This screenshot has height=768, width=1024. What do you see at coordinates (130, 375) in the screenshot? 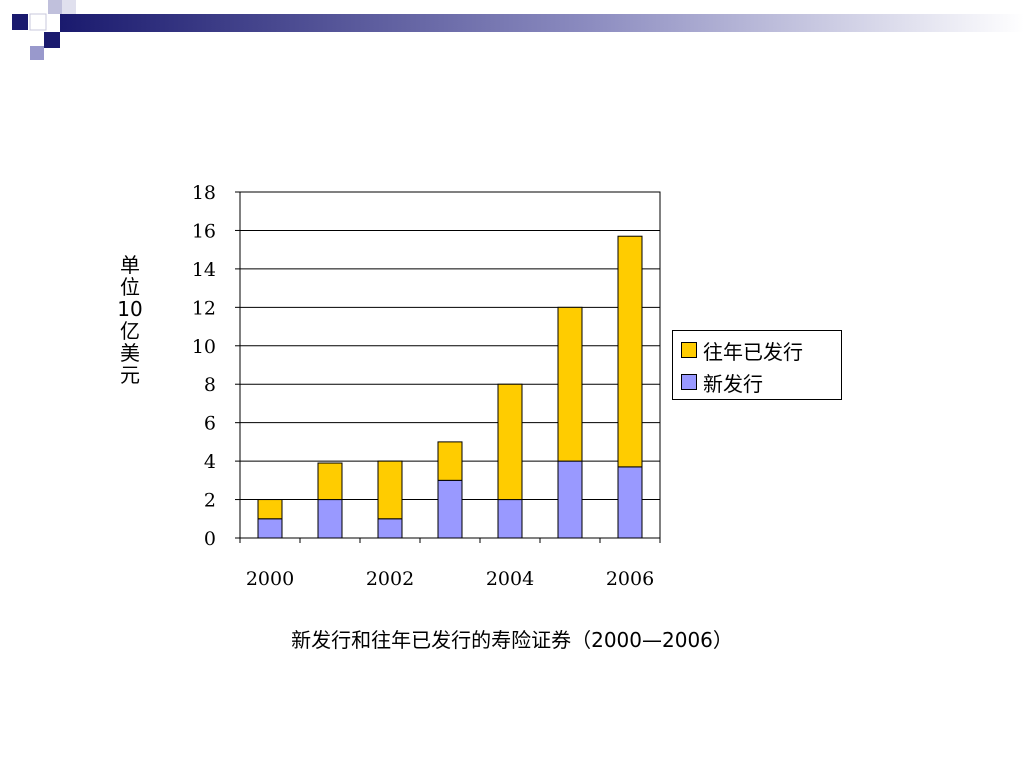
I see `y-axis-label-line: 元` at bounding box center [130, 375].